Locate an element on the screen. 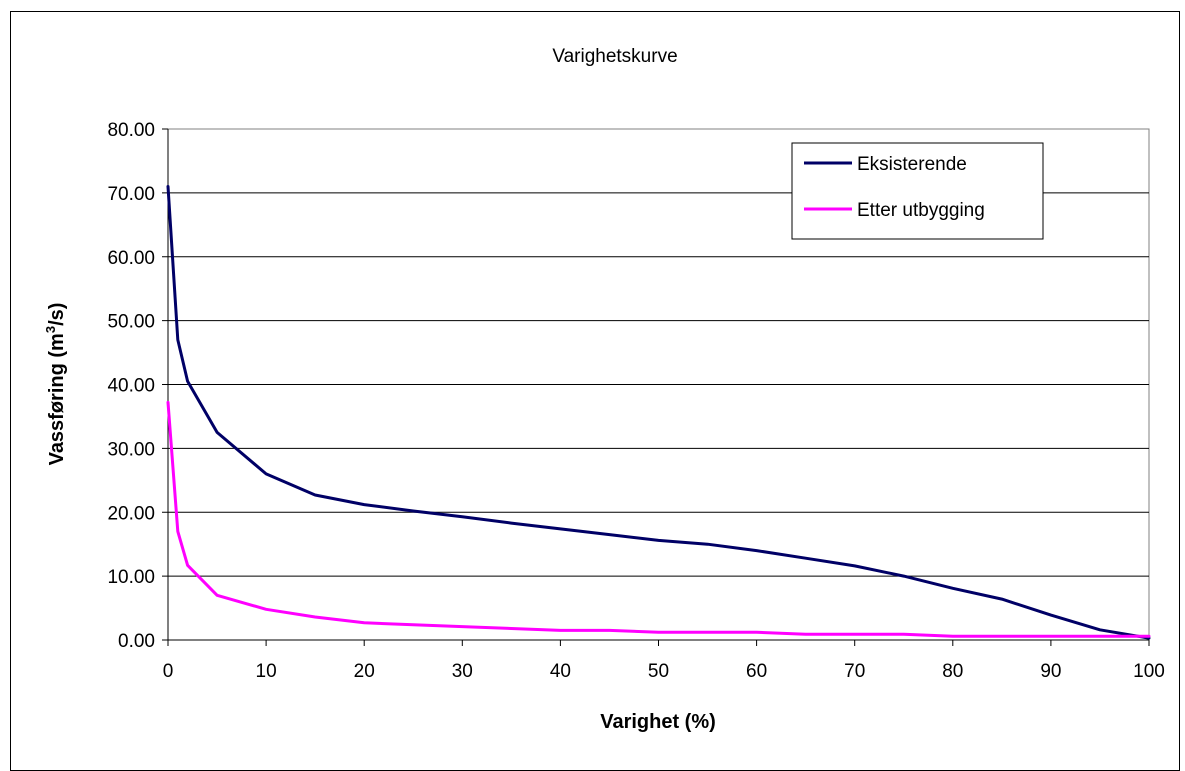 The width and height of the screenshot is (1185, 771). x-tick-label-10: 100 is located at coordinates (1149, 671).